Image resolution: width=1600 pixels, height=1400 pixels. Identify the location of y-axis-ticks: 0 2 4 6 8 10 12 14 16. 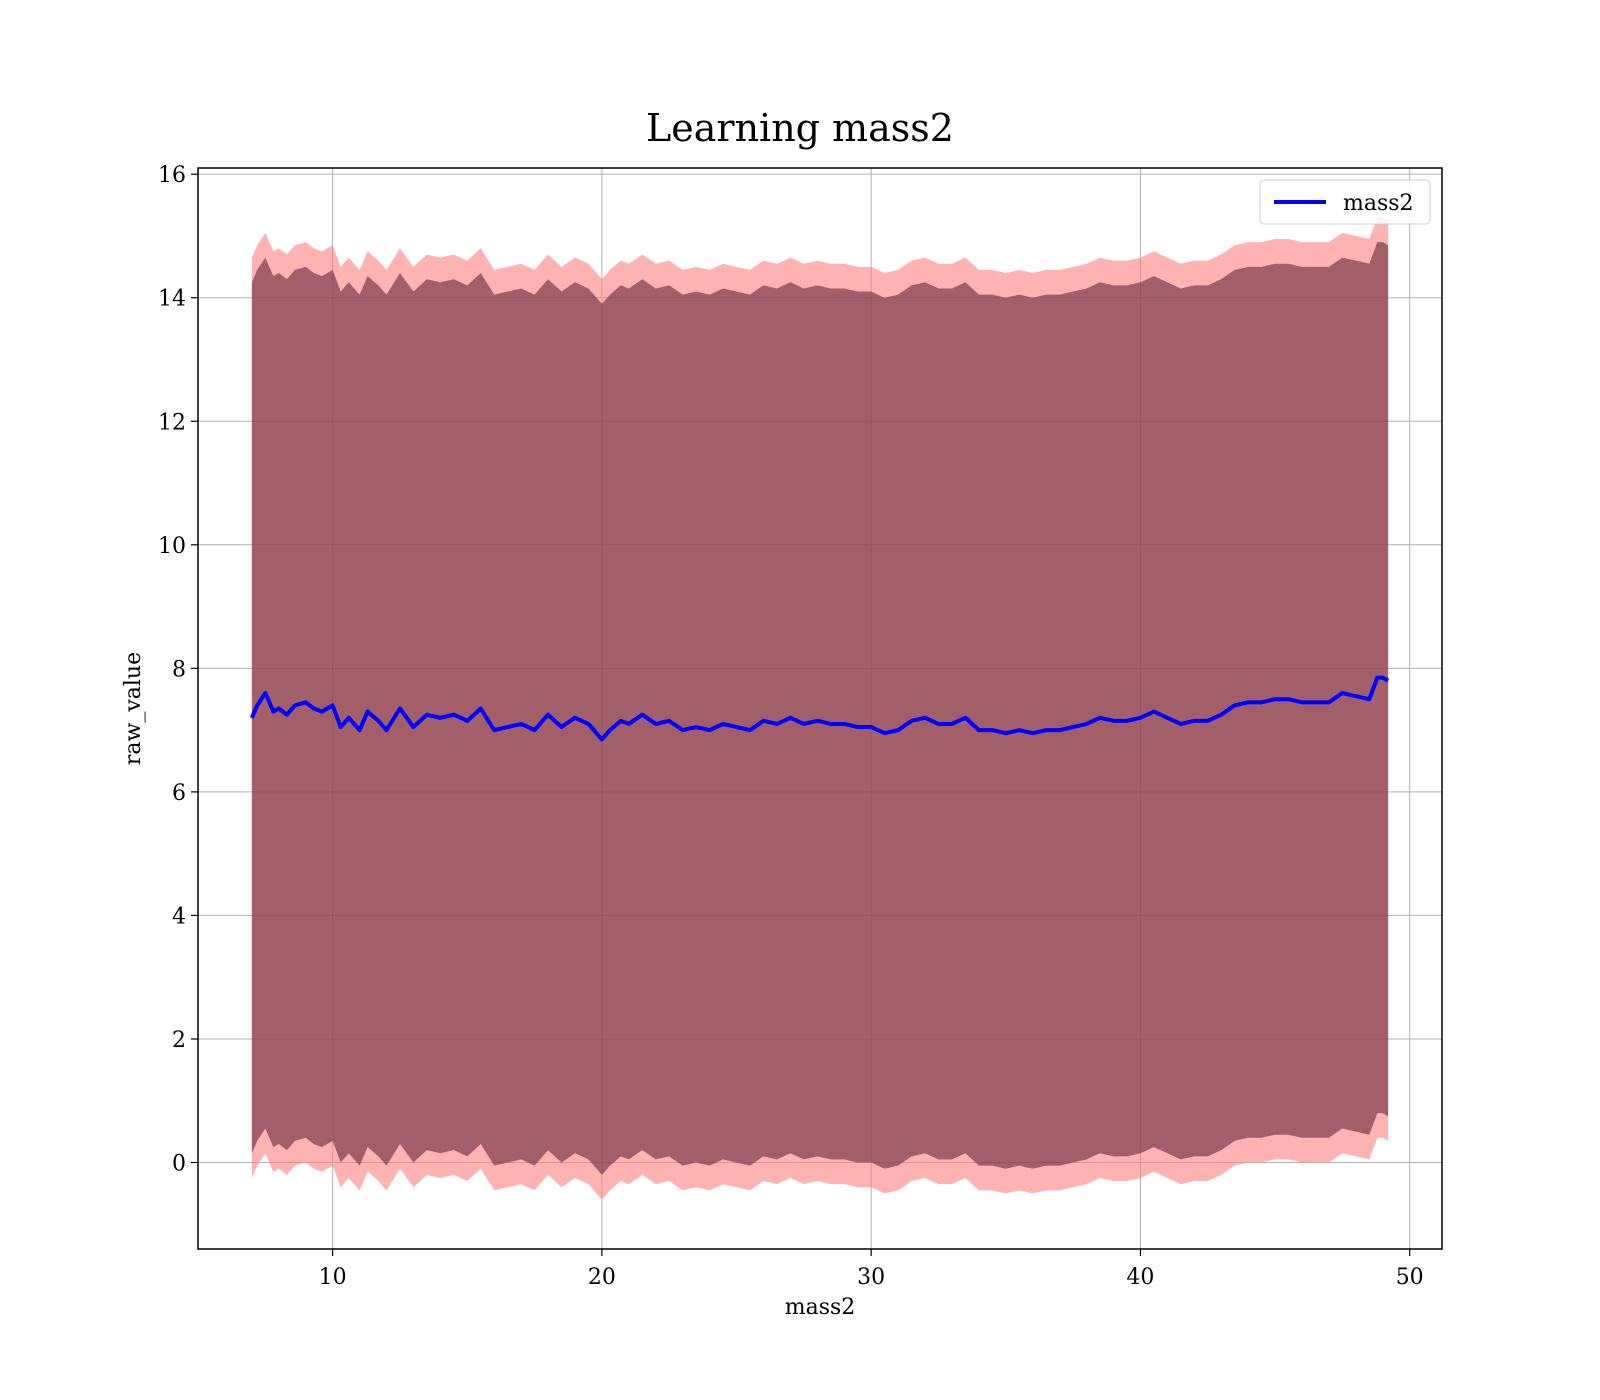
(178, 670).